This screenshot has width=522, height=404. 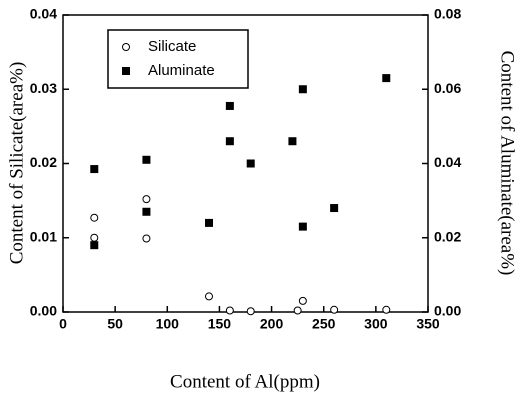 What do you see at coordinates (16, 163) in the screenshot?
I see `y-axis-title: Content of Silicate(area%)` at bounding box center [16, 163].